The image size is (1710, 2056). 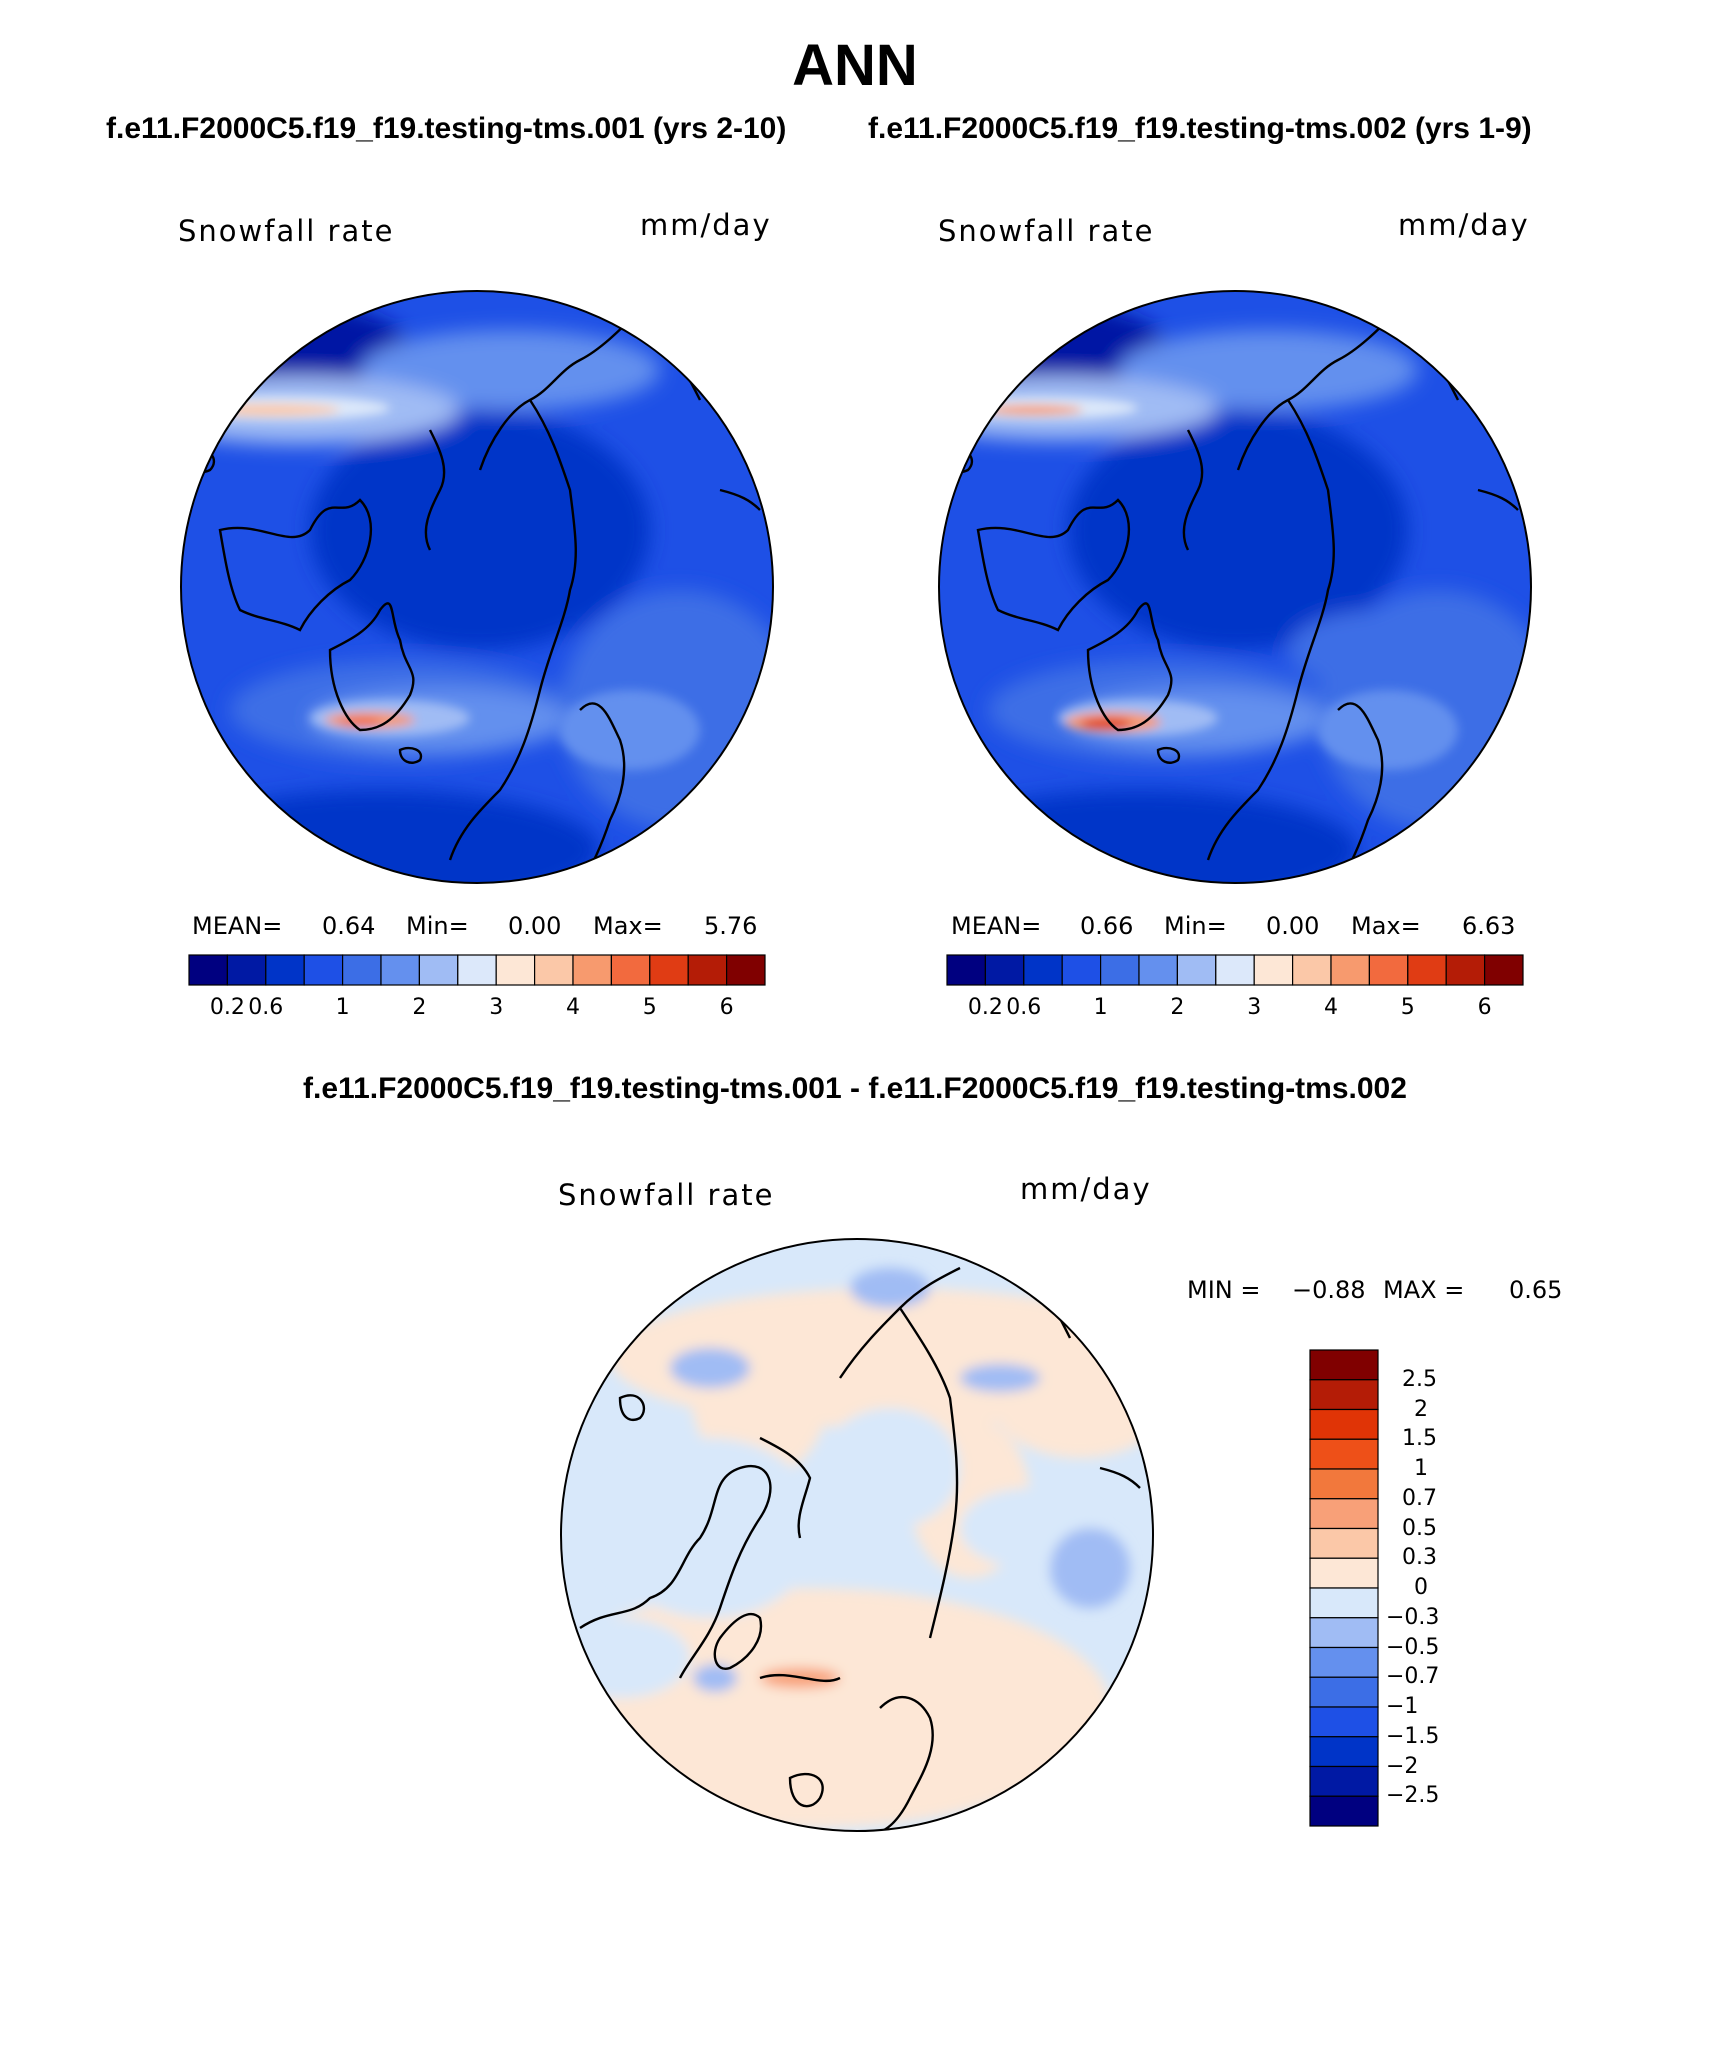 I want to click on left-colorbar-tick-label: 6, so click(x=726, y=1007).